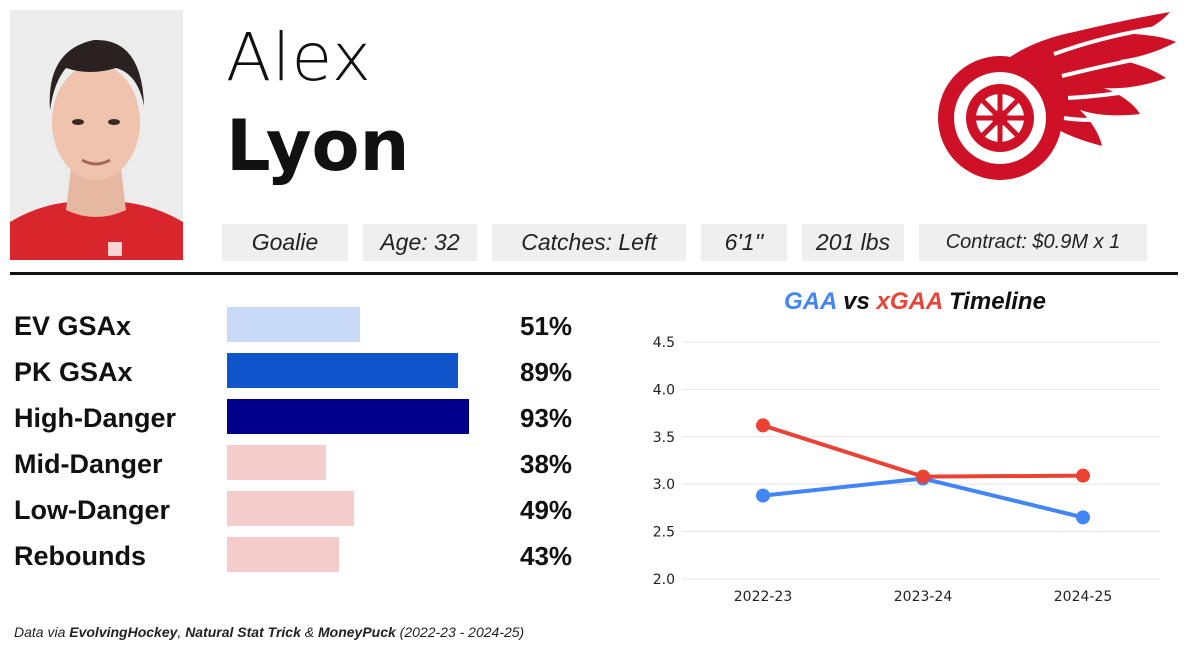 The image size is (1194, 652). Describe the element at coordinates (810, 301) in the screenshot. I see `chart-title-gaa: GAA` at that location.